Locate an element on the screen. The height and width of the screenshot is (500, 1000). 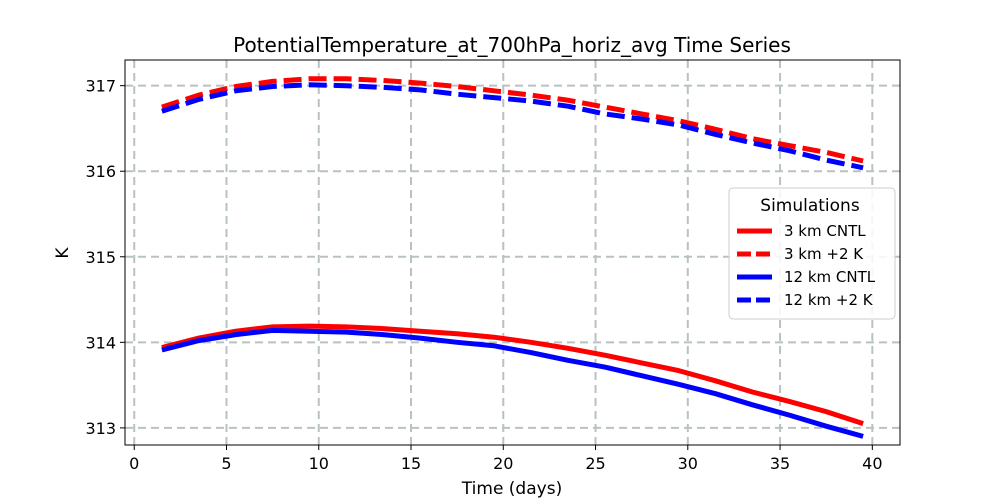
legend-label: 3 km +2 K is located at coordinates (824, 254).